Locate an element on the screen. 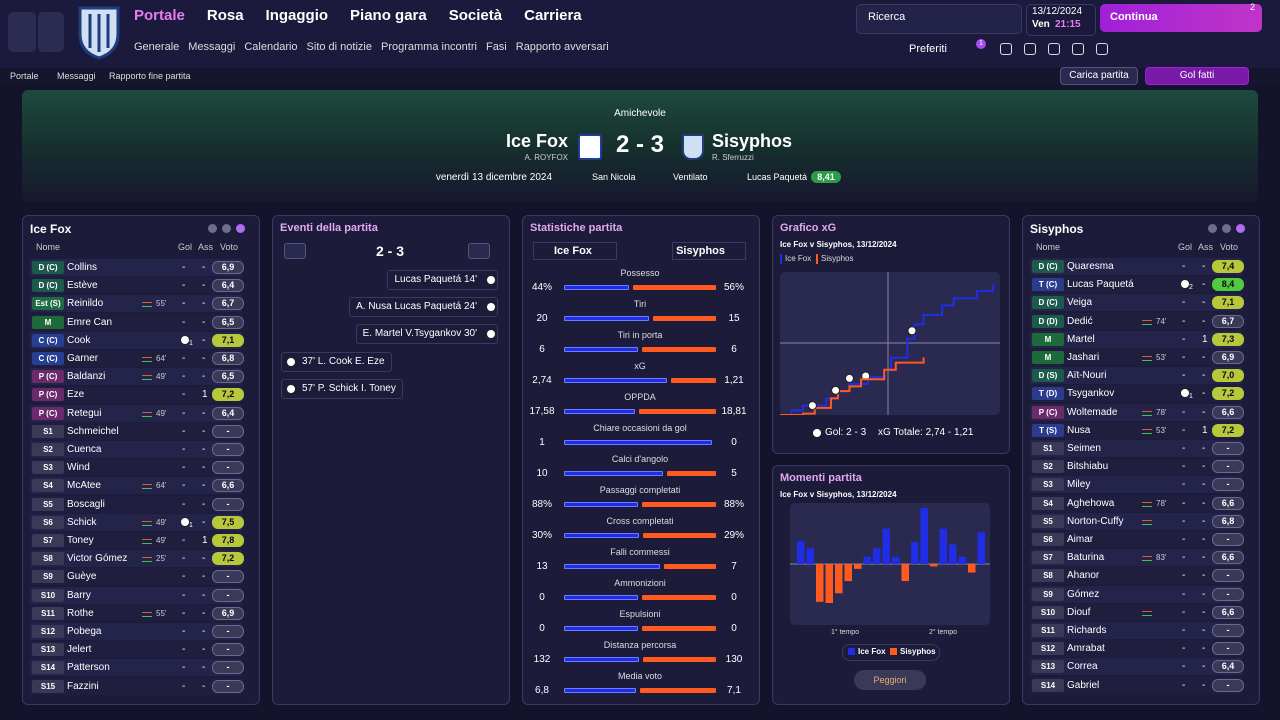 The width and height of the screenshot is (1280, 720). player-name: Pobega is located at coordinates (84, 631).